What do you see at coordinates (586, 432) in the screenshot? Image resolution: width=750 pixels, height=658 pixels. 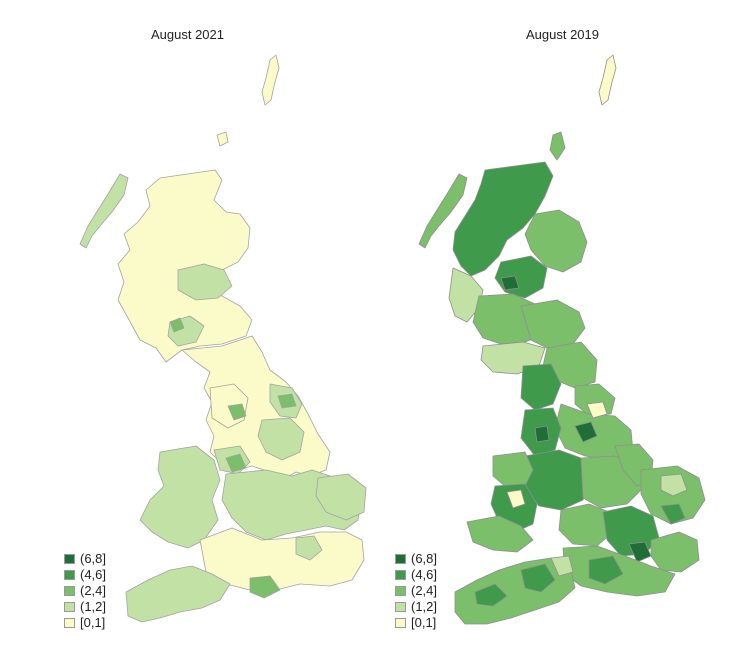 I see `yorkshire-dark-region` at bounding box center [586, 432].